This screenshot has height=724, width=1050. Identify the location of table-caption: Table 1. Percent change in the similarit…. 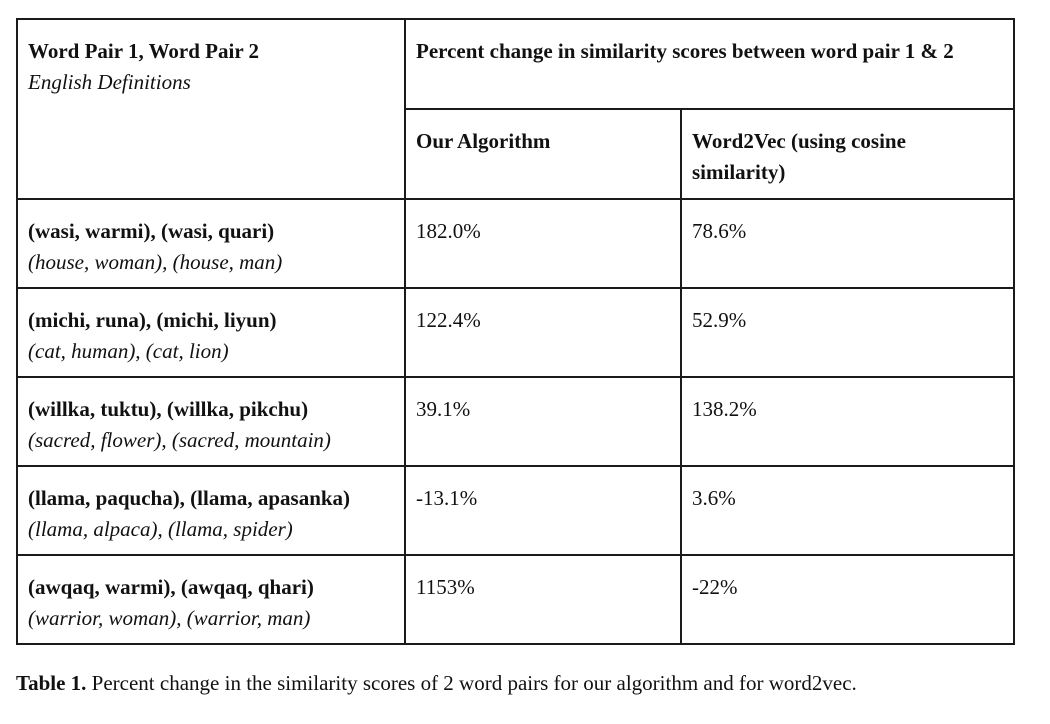
(436, 683).